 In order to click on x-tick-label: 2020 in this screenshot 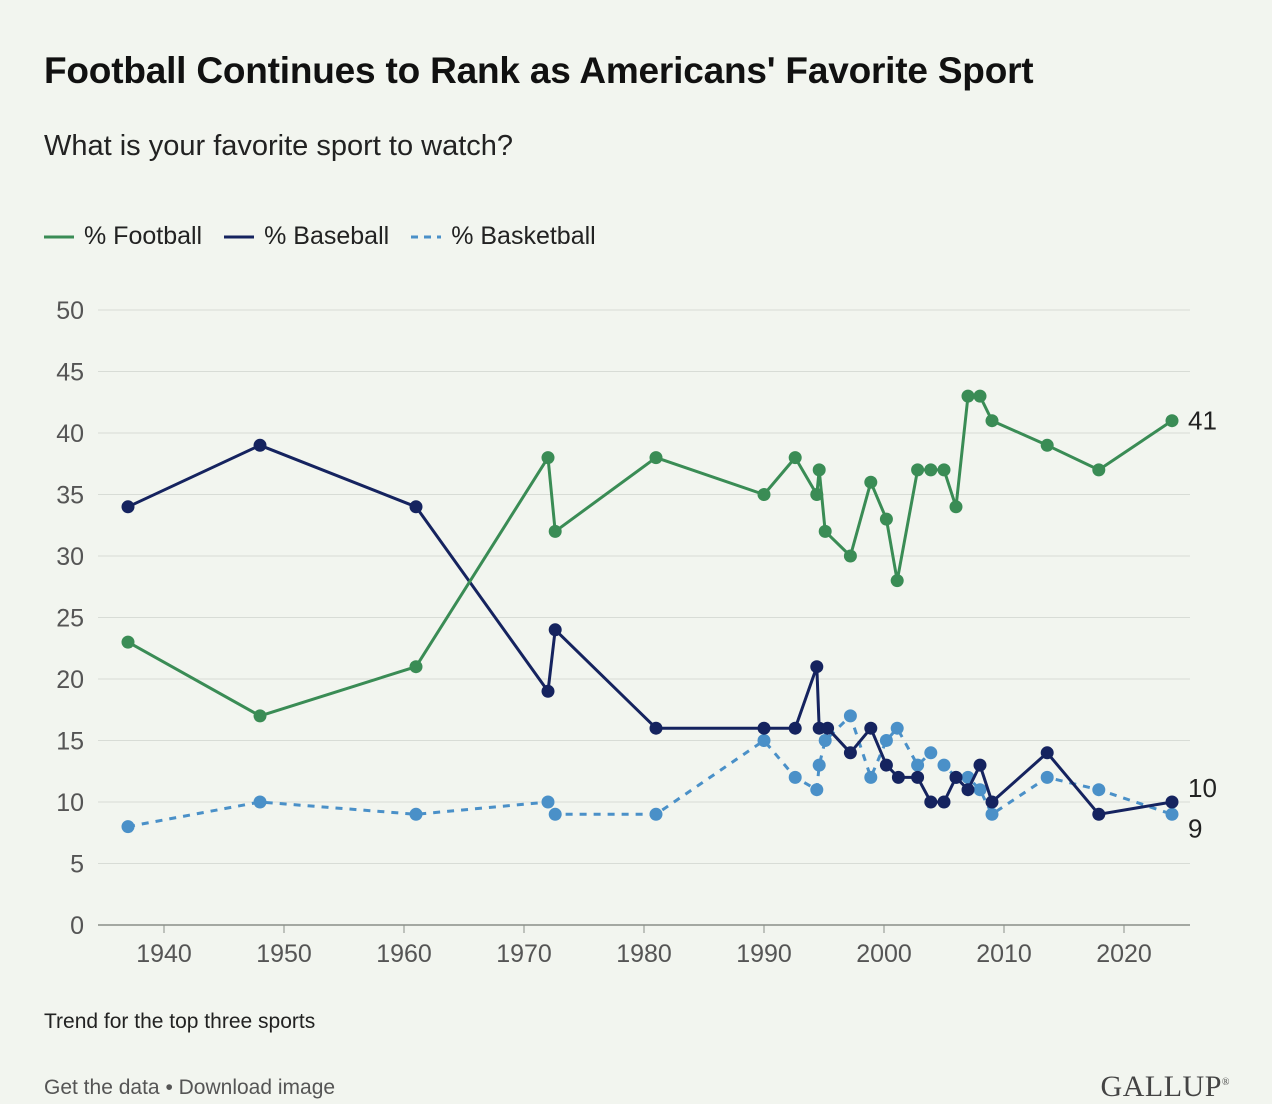, I will do `click(1124, 954)`.